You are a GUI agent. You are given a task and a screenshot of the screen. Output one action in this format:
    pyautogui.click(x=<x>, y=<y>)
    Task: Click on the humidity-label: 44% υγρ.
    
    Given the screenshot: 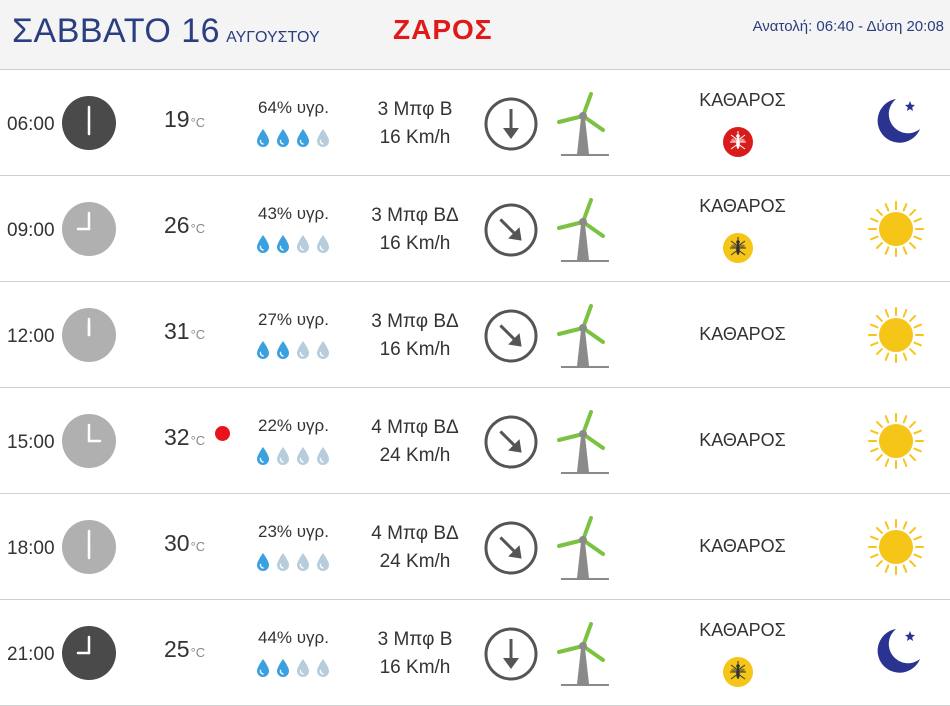 What is the action you would take?
    pyautogui.click(x=293, y=637)
    